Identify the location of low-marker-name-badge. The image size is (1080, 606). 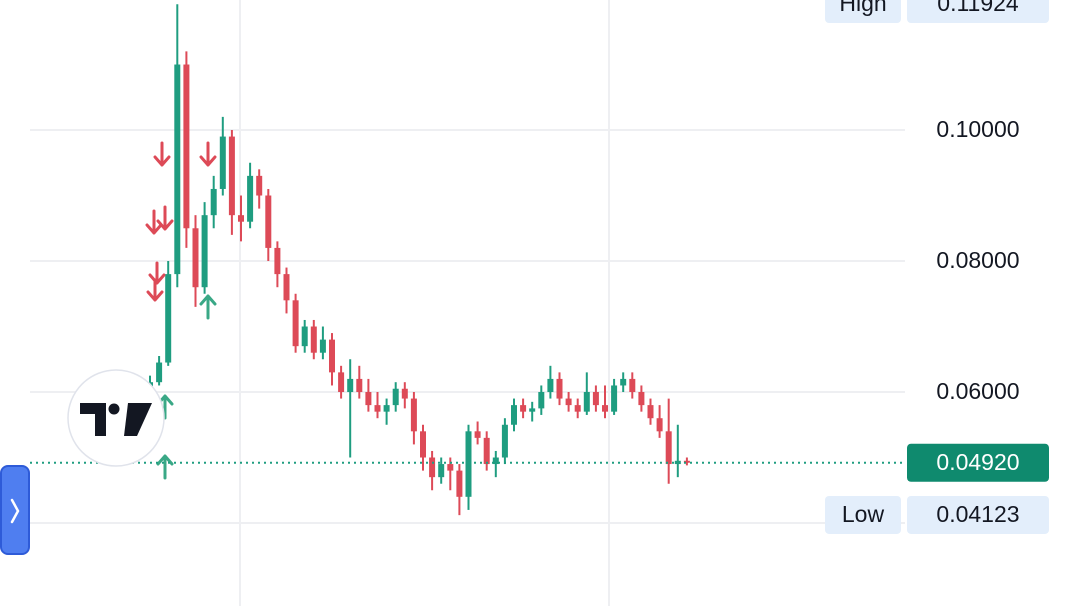
(863, 514).